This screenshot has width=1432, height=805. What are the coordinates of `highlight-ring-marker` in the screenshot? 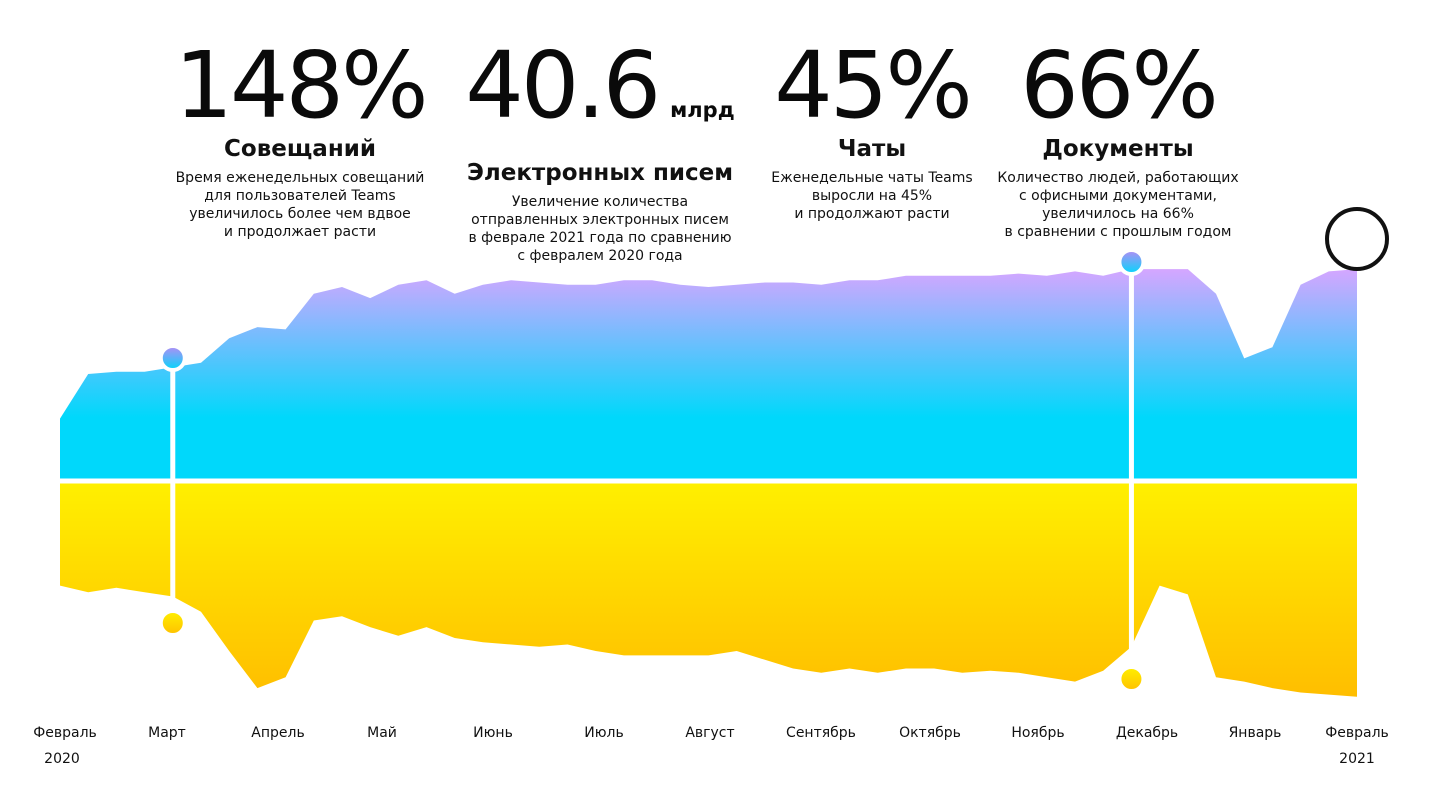 It's located at (1357, 239).